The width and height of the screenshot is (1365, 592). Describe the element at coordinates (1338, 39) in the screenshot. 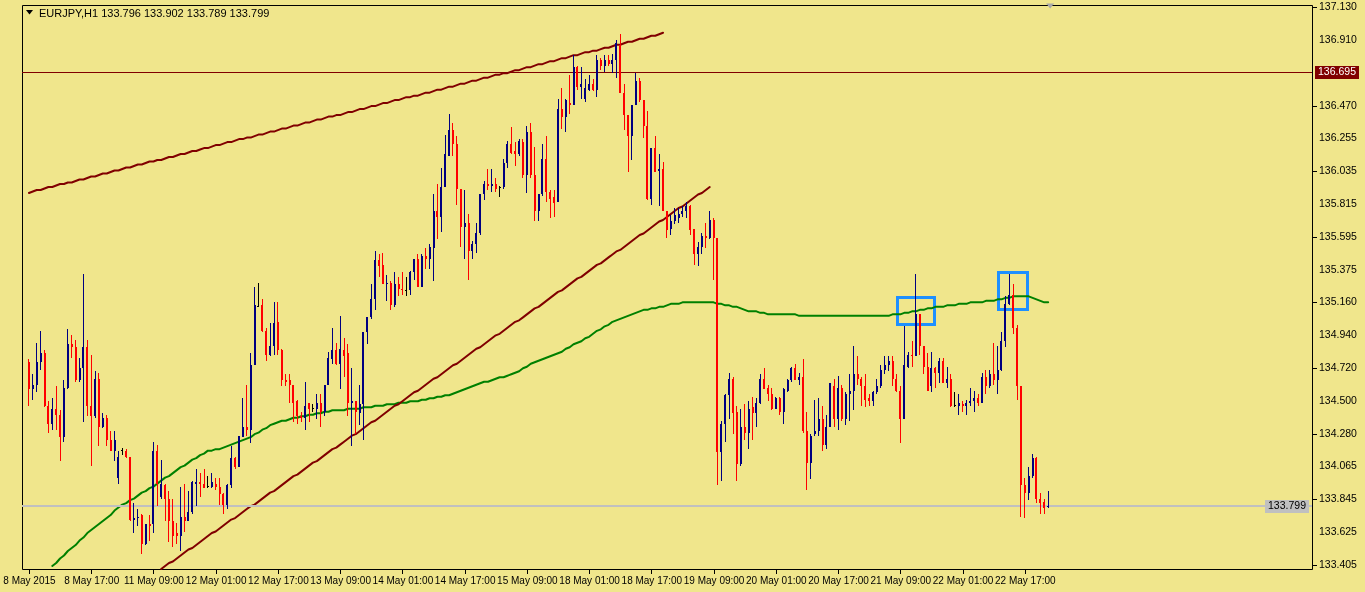

I see `y-tick-label: 136.910` at that location.